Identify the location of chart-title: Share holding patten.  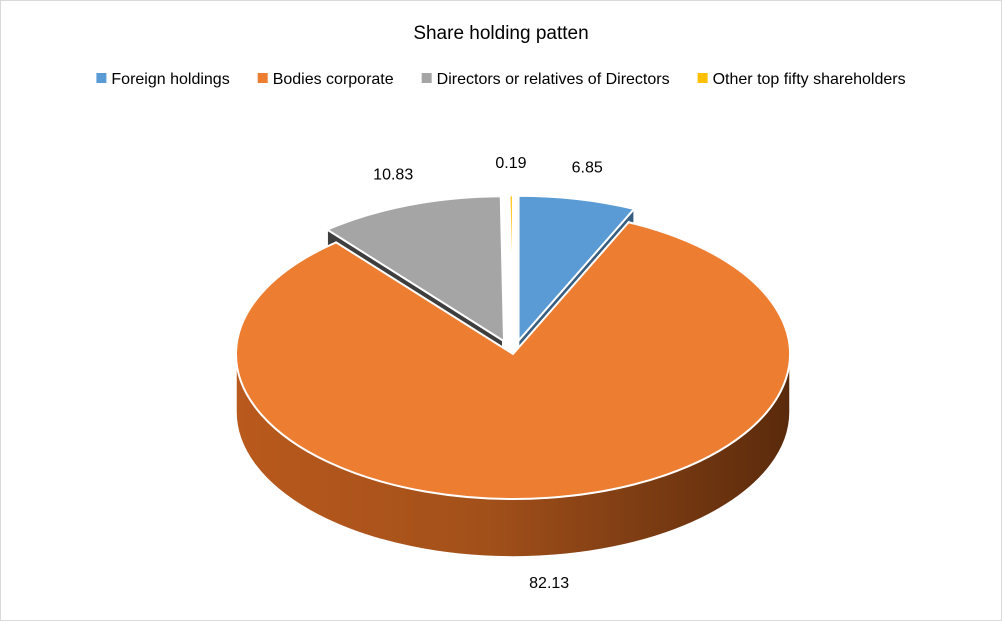
(500, 33).